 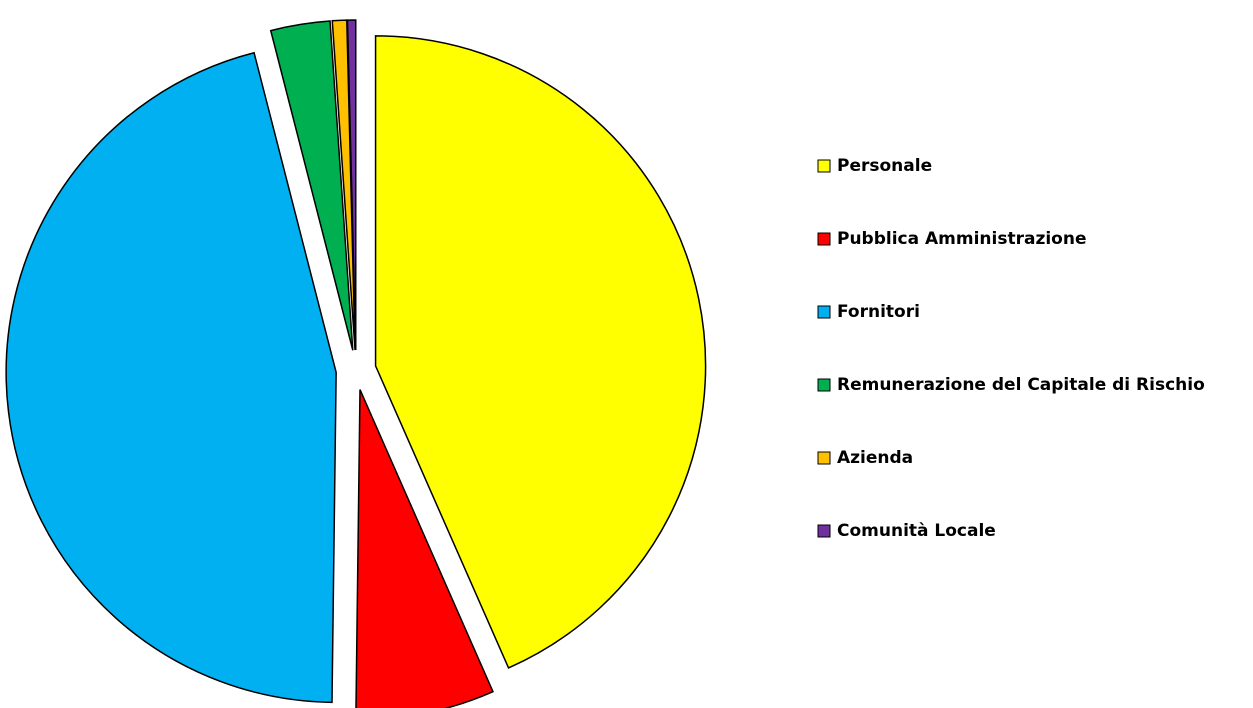 I want to click on legend-label: Pubblica Amministrazione, so click(x=962, y=239).